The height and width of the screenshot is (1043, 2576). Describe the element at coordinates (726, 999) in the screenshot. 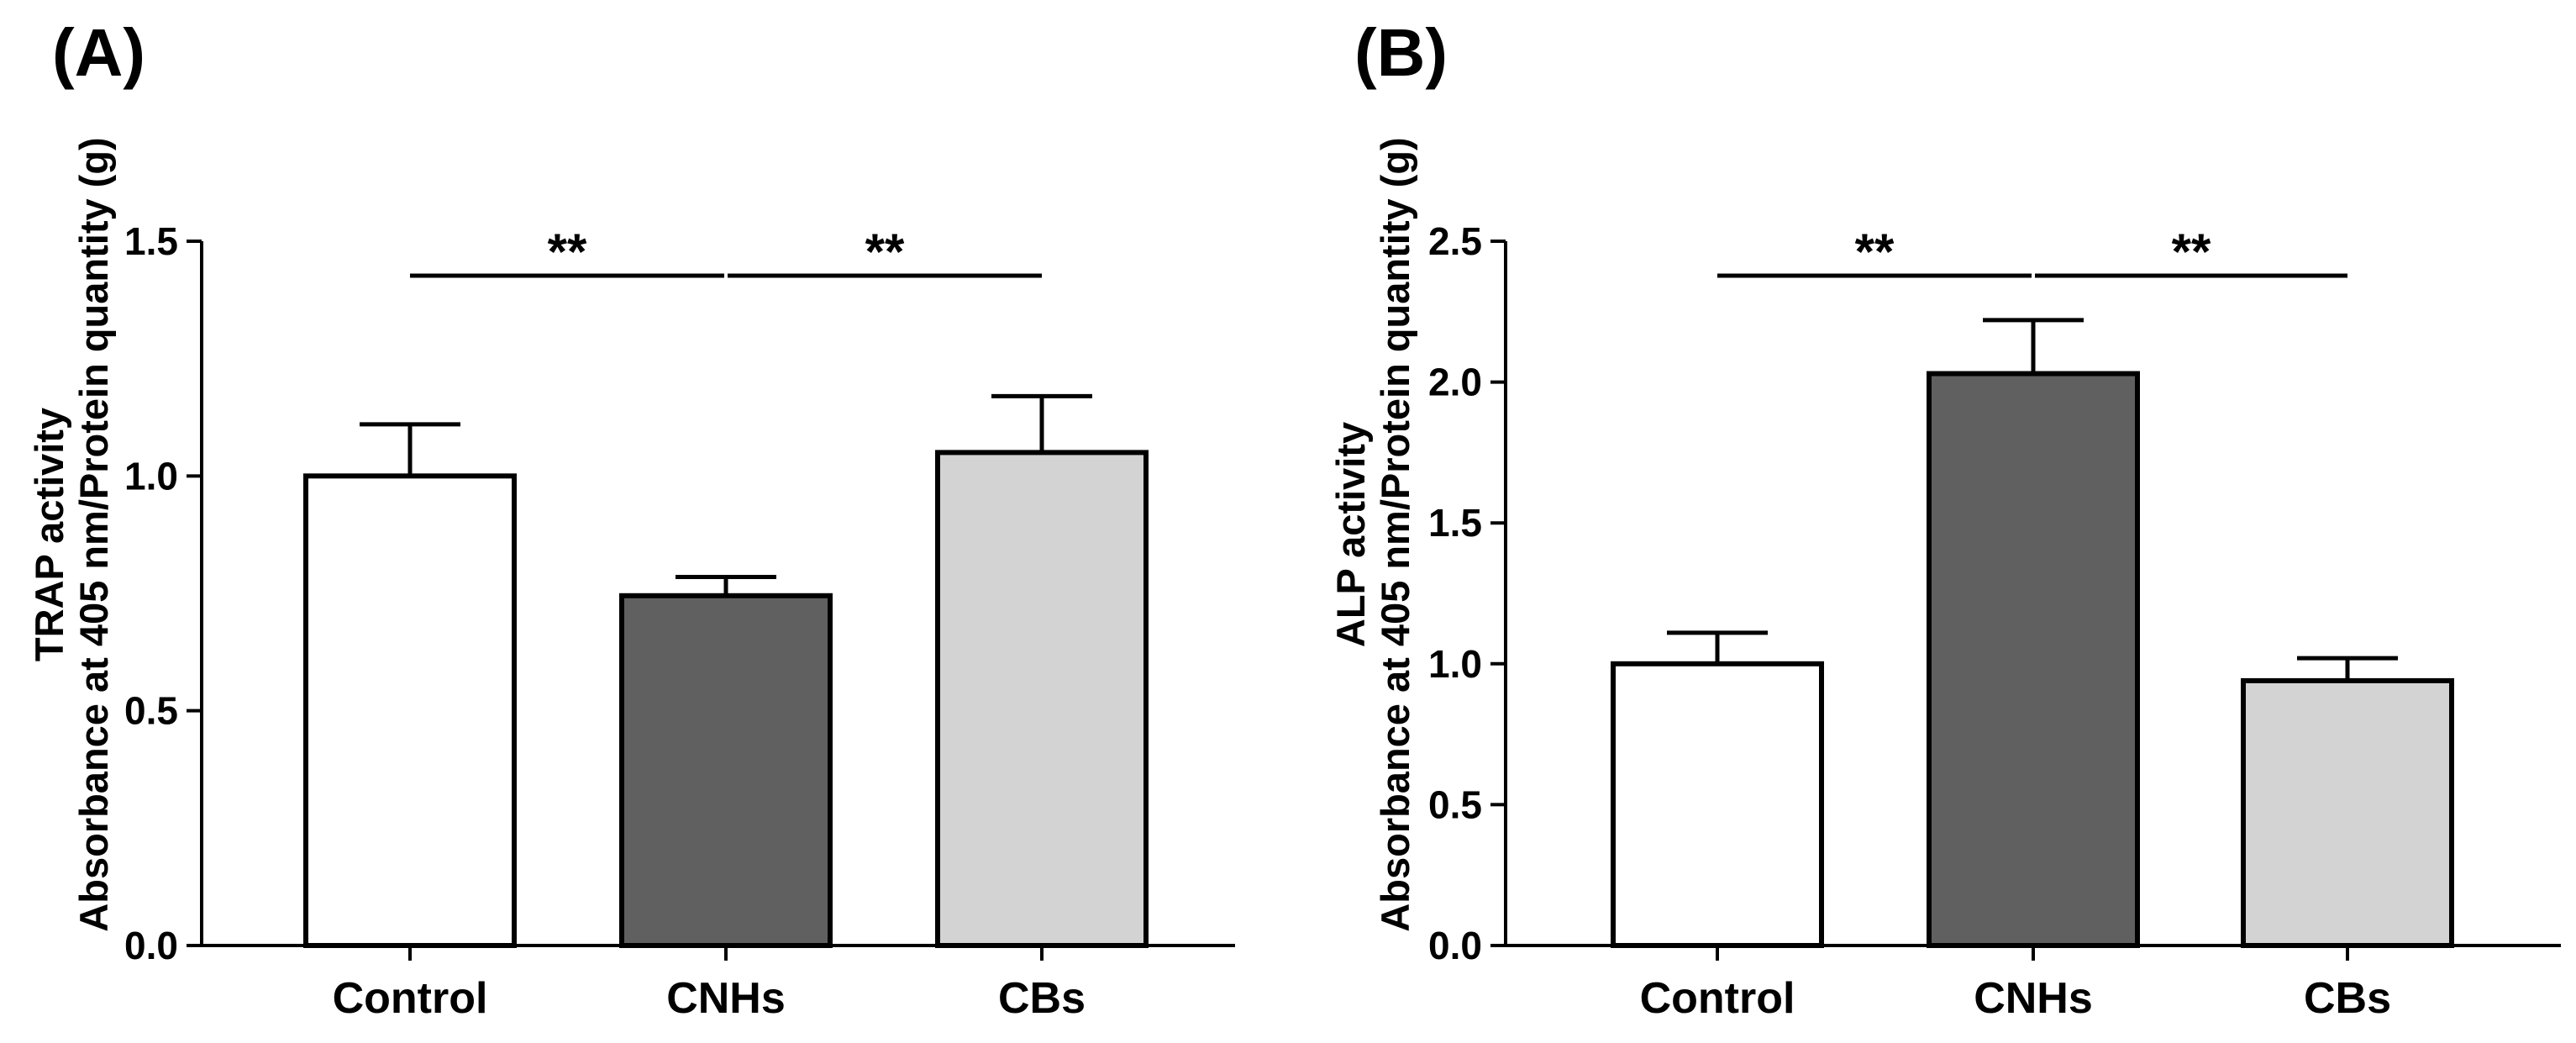

I see `x-tick-label-a-cnhs: CNHs` at that location.